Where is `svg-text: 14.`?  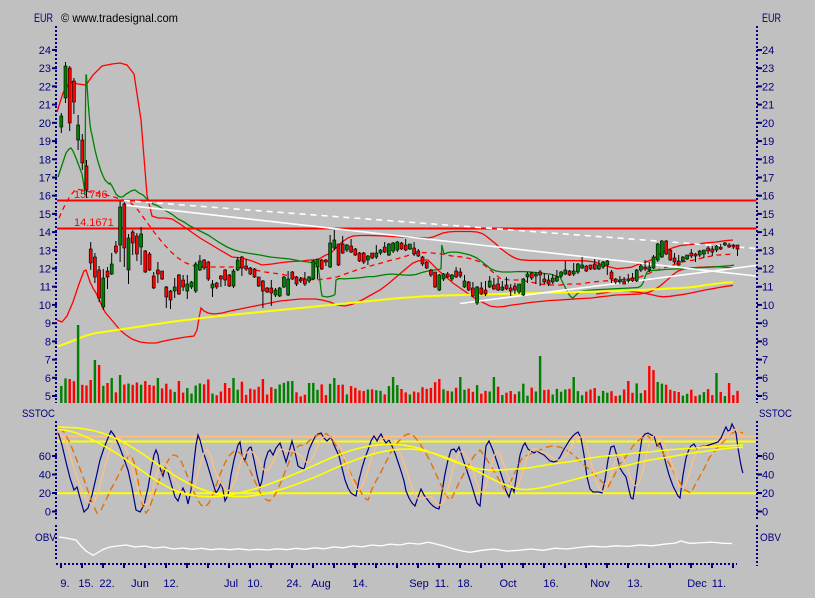 svg-text: 14. is located at coordinates (359, 584).